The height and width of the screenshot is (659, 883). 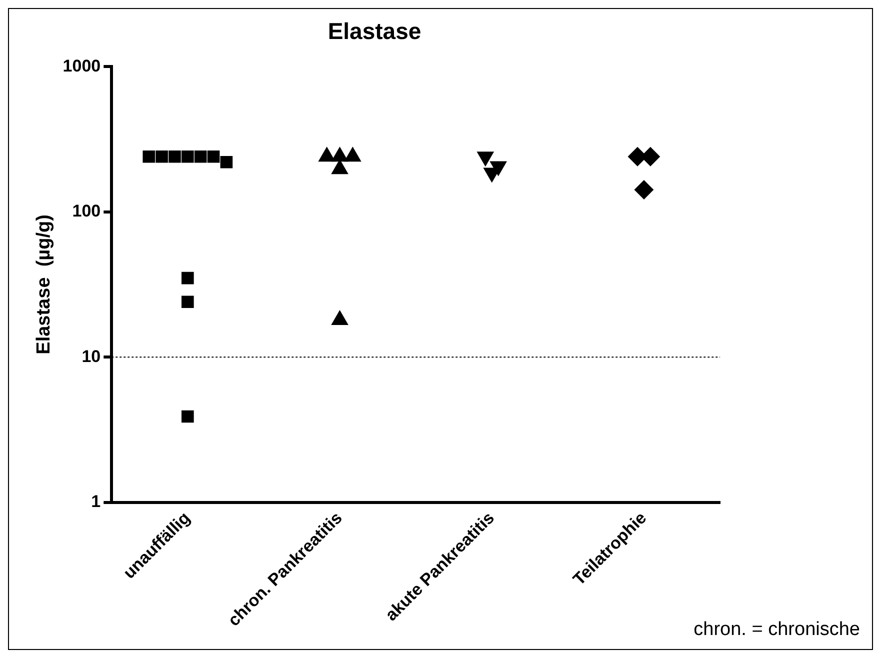 I want to click on y-tick-label: 1, so click(x=96, y=502).